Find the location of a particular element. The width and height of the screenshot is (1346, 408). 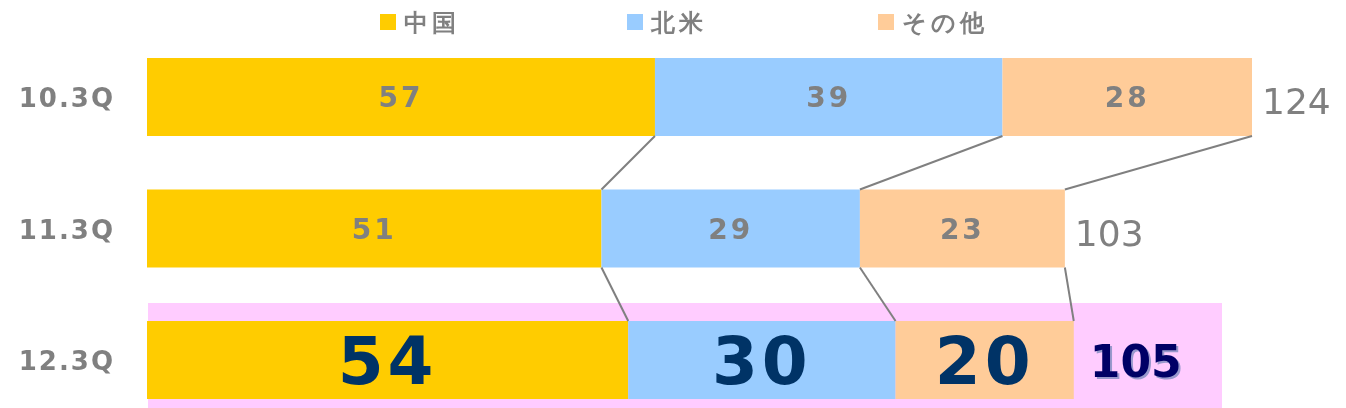

data-label: 51 is located at coordinates (374, 229).